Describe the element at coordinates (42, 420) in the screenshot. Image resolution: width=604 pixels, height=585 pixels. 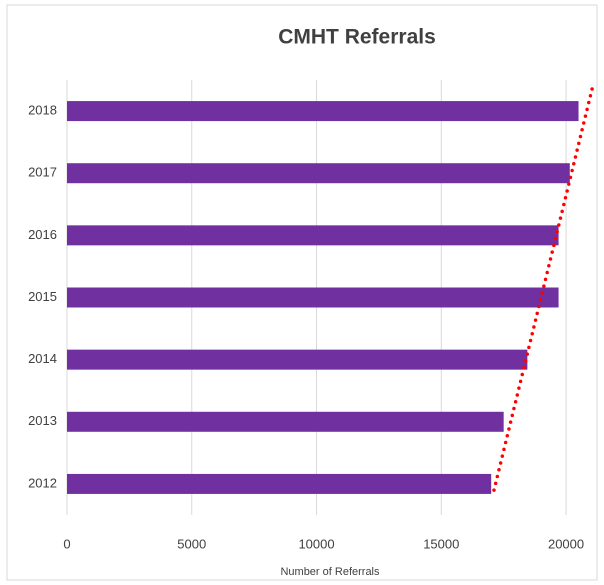
I see `y-tick-label: 2013` at that location.